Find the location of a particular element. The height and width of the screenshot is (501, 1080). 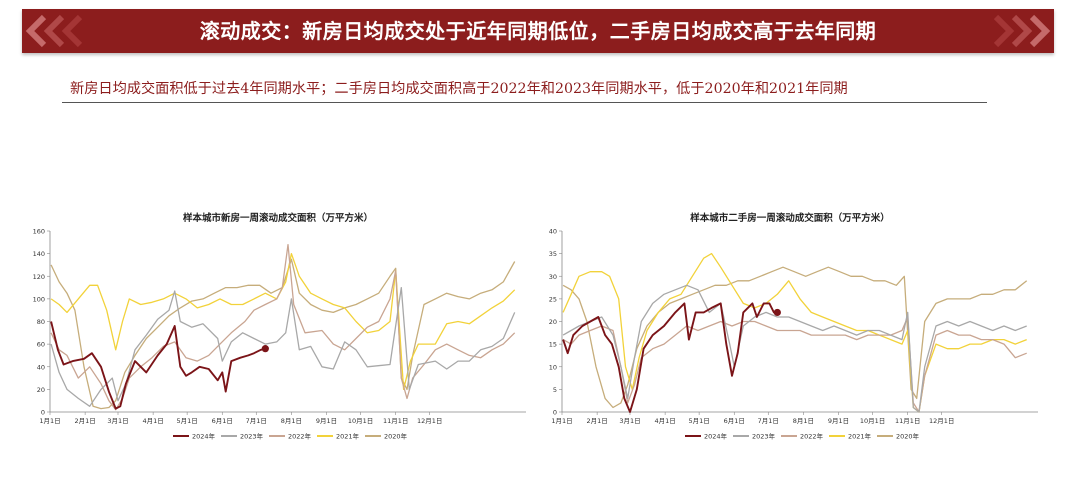

header-banner: 滚动成交：新房日均成交处于近年同期低位，二手房日均成交高于去年同期 is located at coordinates (538, 31).